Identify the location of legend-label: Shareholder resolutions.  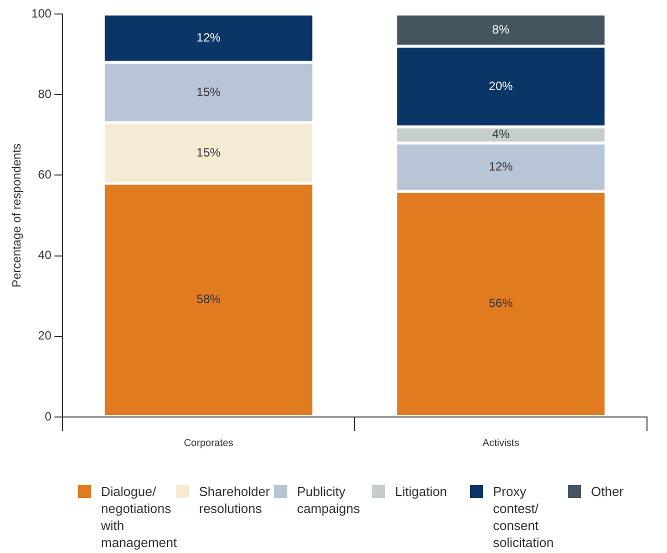
(235, 500).